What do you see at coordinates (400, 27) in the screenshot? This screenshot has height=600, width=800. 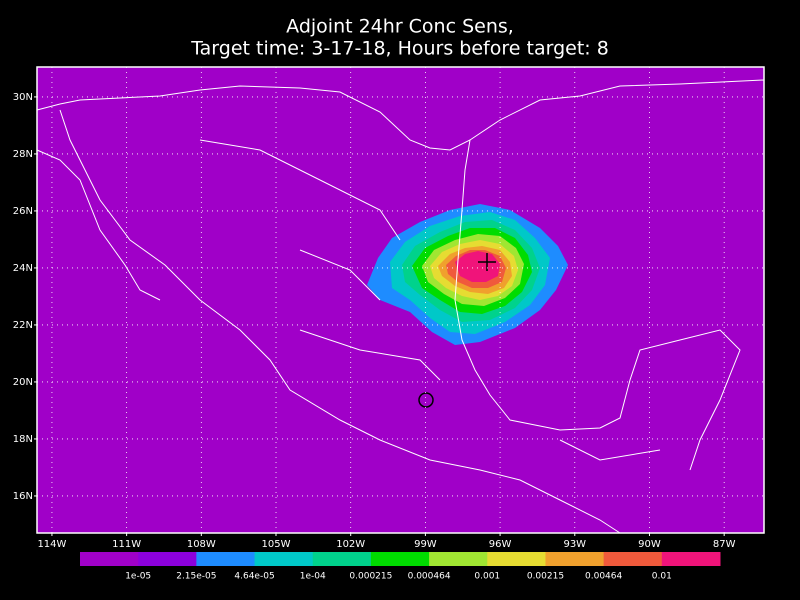 I see `title-line: Adjoint 24hr Conc Sens,` at bounding box center [400, 27].